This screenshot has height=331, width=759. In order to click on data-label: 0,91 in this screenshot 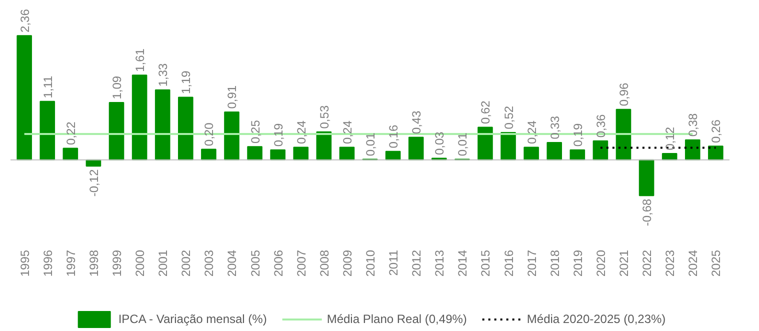, I will do `click(232, 97)`.